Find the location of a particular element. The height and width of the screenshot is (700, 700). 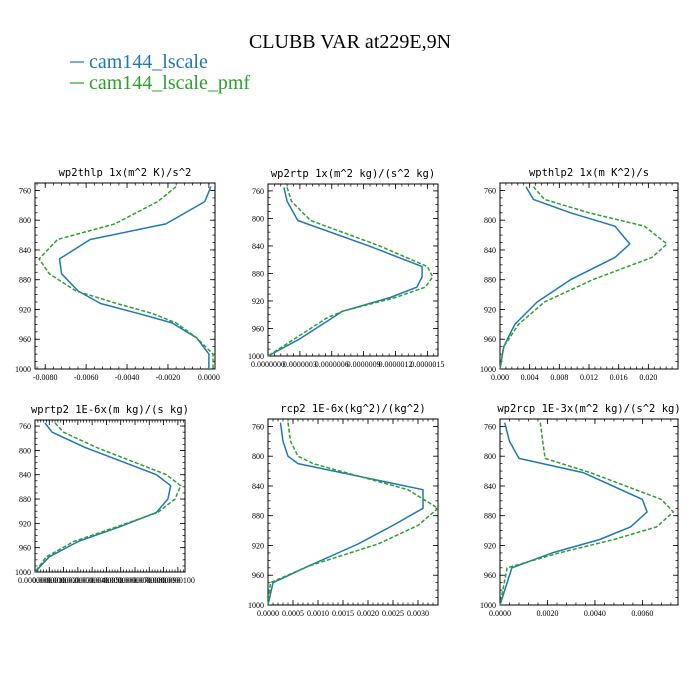

x-tick-label: -0.0040 is located at coordinates (127, 377).